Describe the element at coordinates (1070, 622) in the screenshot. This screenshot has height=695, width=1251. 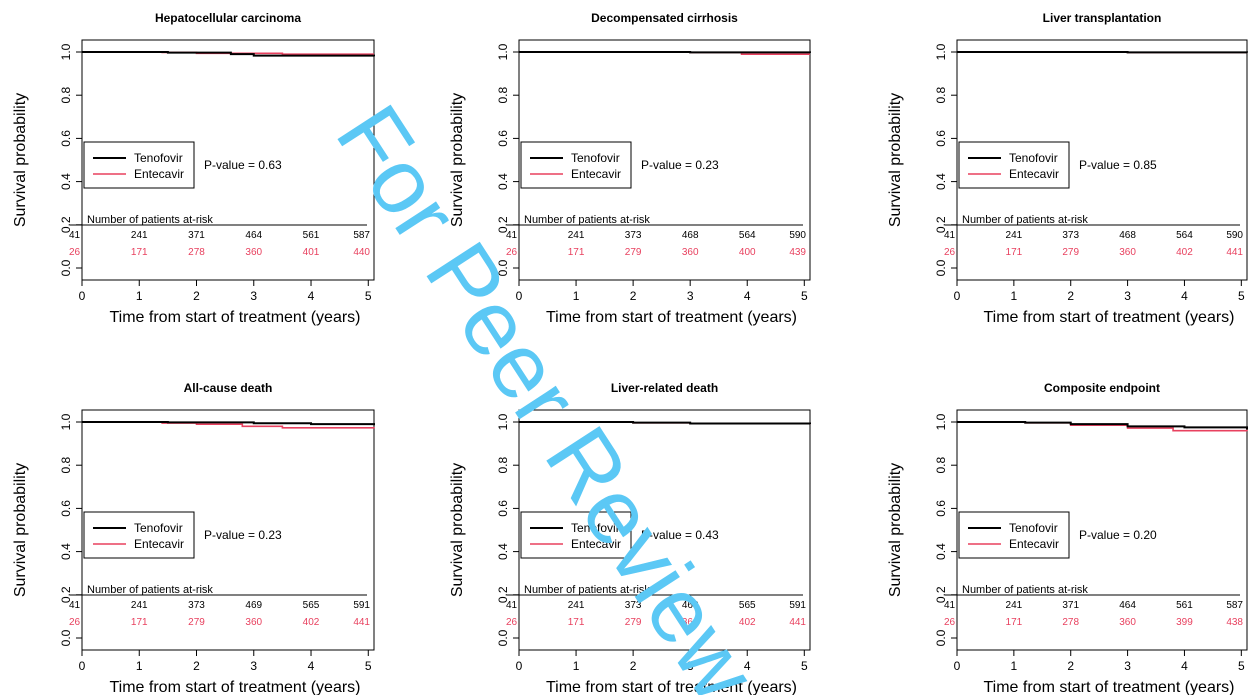
I see `risk-count-entecavir: 278` at that location.